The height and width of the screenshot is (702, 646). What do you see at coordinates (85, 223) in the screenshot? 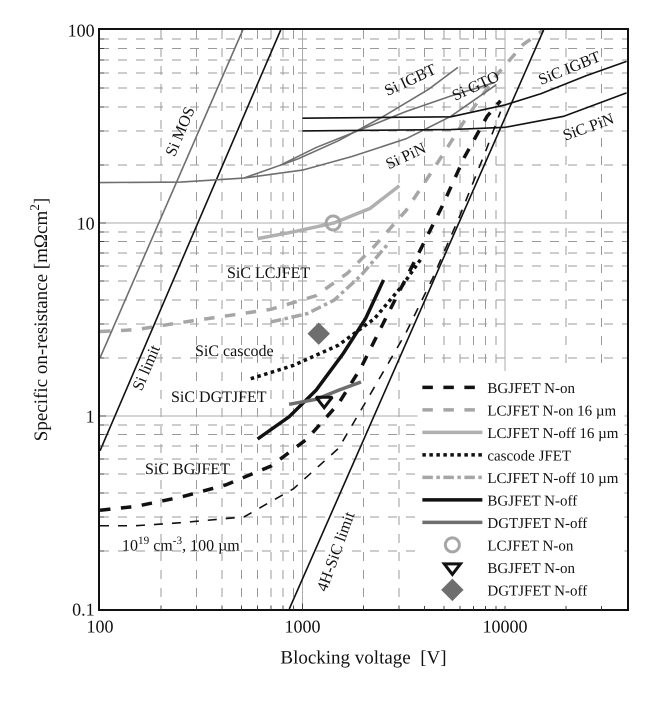
I see `y-tick-label: 10` at bounding box center [85, 223].